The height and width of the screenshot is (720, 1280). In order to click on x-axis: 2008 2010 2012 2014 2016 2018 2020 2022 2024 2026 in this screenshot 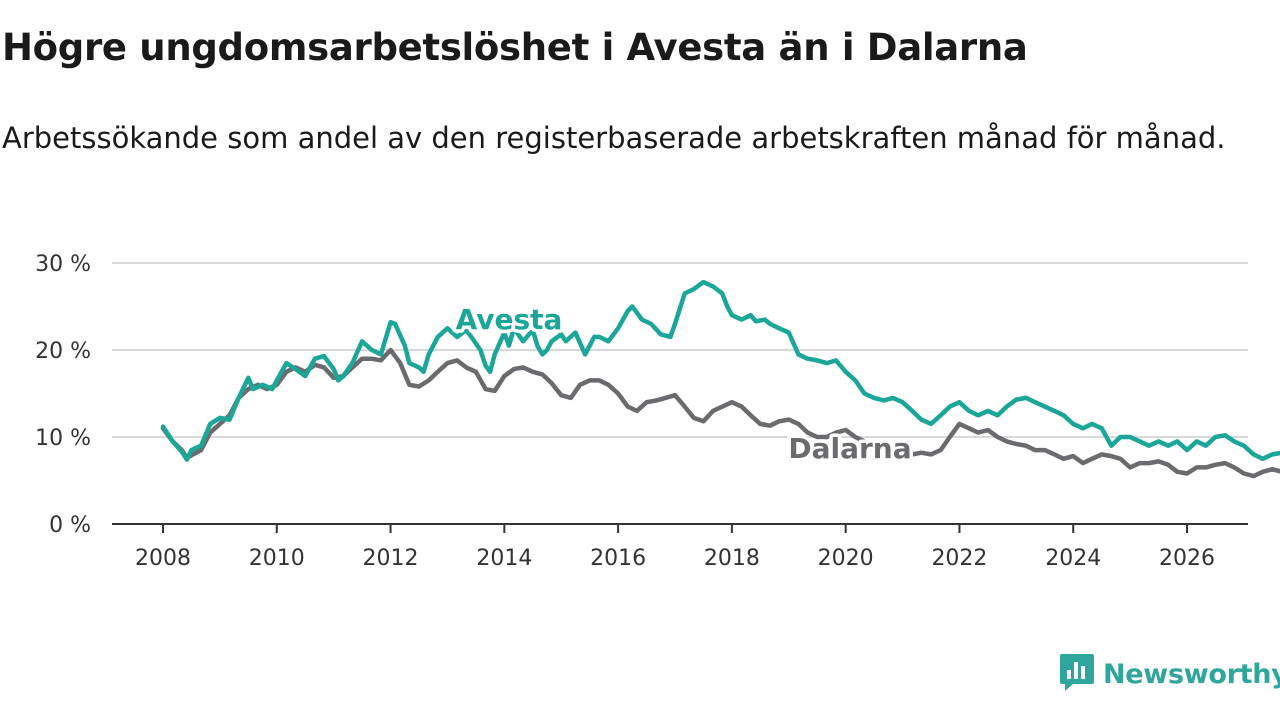, I will do `click(680, 547)`.